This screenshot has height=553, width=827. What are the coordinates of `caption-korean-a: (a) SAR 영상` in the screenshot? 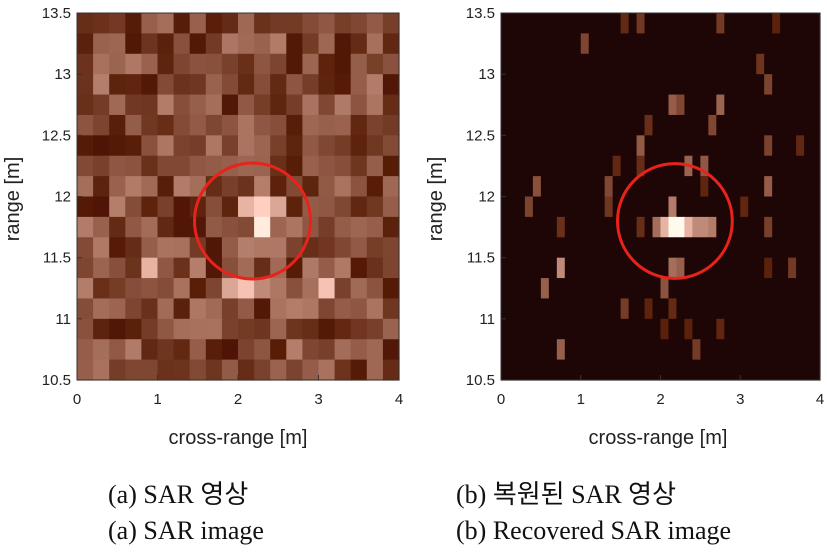 It's located at (178, 494).